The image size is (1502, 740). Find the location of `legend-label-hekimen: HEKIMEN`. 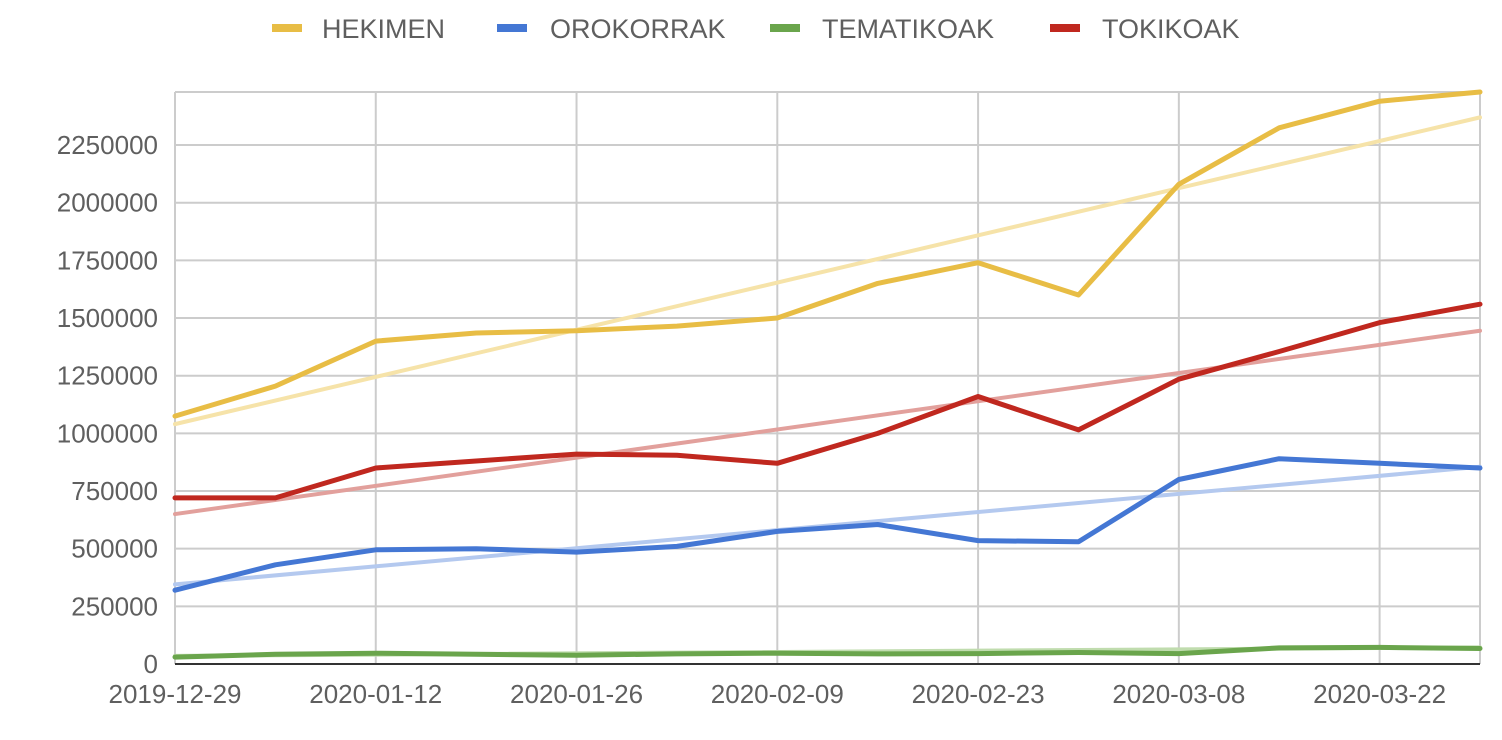

legend-label-hekimen: HEKIMEN is located at coordinates (383, 29).